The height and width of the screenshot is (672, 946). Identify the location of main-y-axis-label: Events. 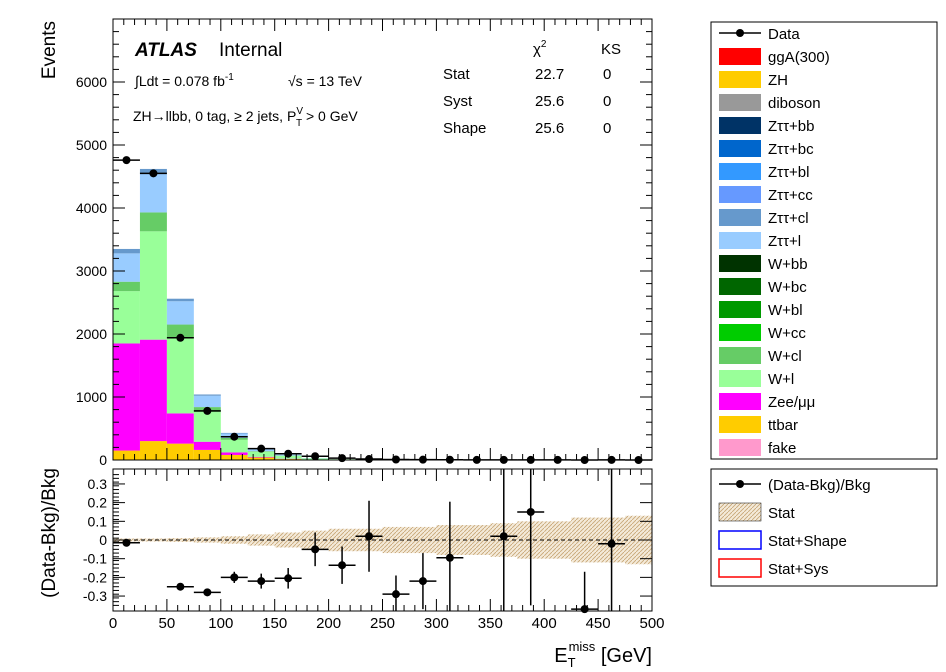
(49, 50).